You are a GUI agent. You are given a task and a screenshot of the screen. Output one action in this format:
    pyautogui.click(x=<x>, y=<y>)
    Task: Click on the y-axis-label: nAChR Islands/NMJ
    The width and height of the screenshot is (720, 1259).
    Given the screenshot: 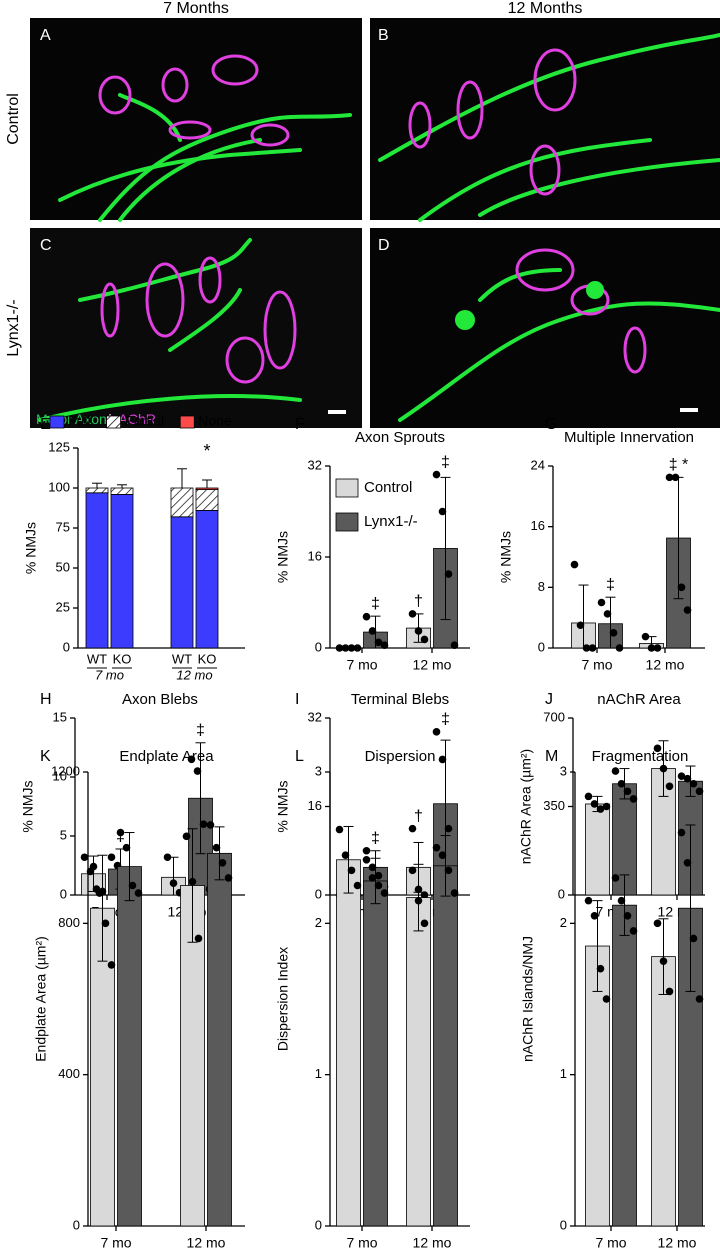 What is the action you would take?
    pyautogui.click(x=528, y=999)
    